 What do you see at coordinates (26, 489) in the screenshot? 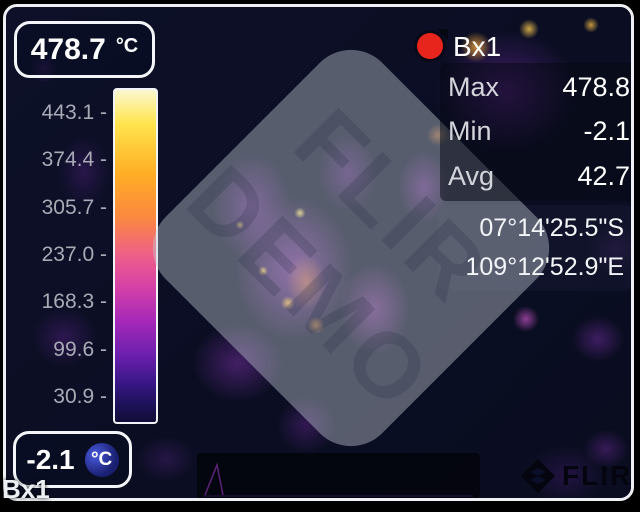
I see `box-tool-corner-label: Bx1` at bounding box center [26, 489].